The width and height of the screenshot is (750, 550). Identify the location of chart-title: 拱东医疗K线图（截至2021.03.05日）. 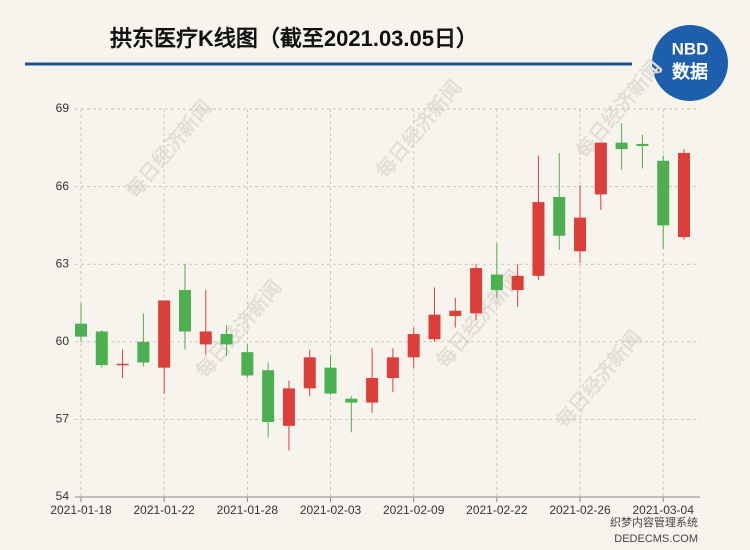
(294, 38).